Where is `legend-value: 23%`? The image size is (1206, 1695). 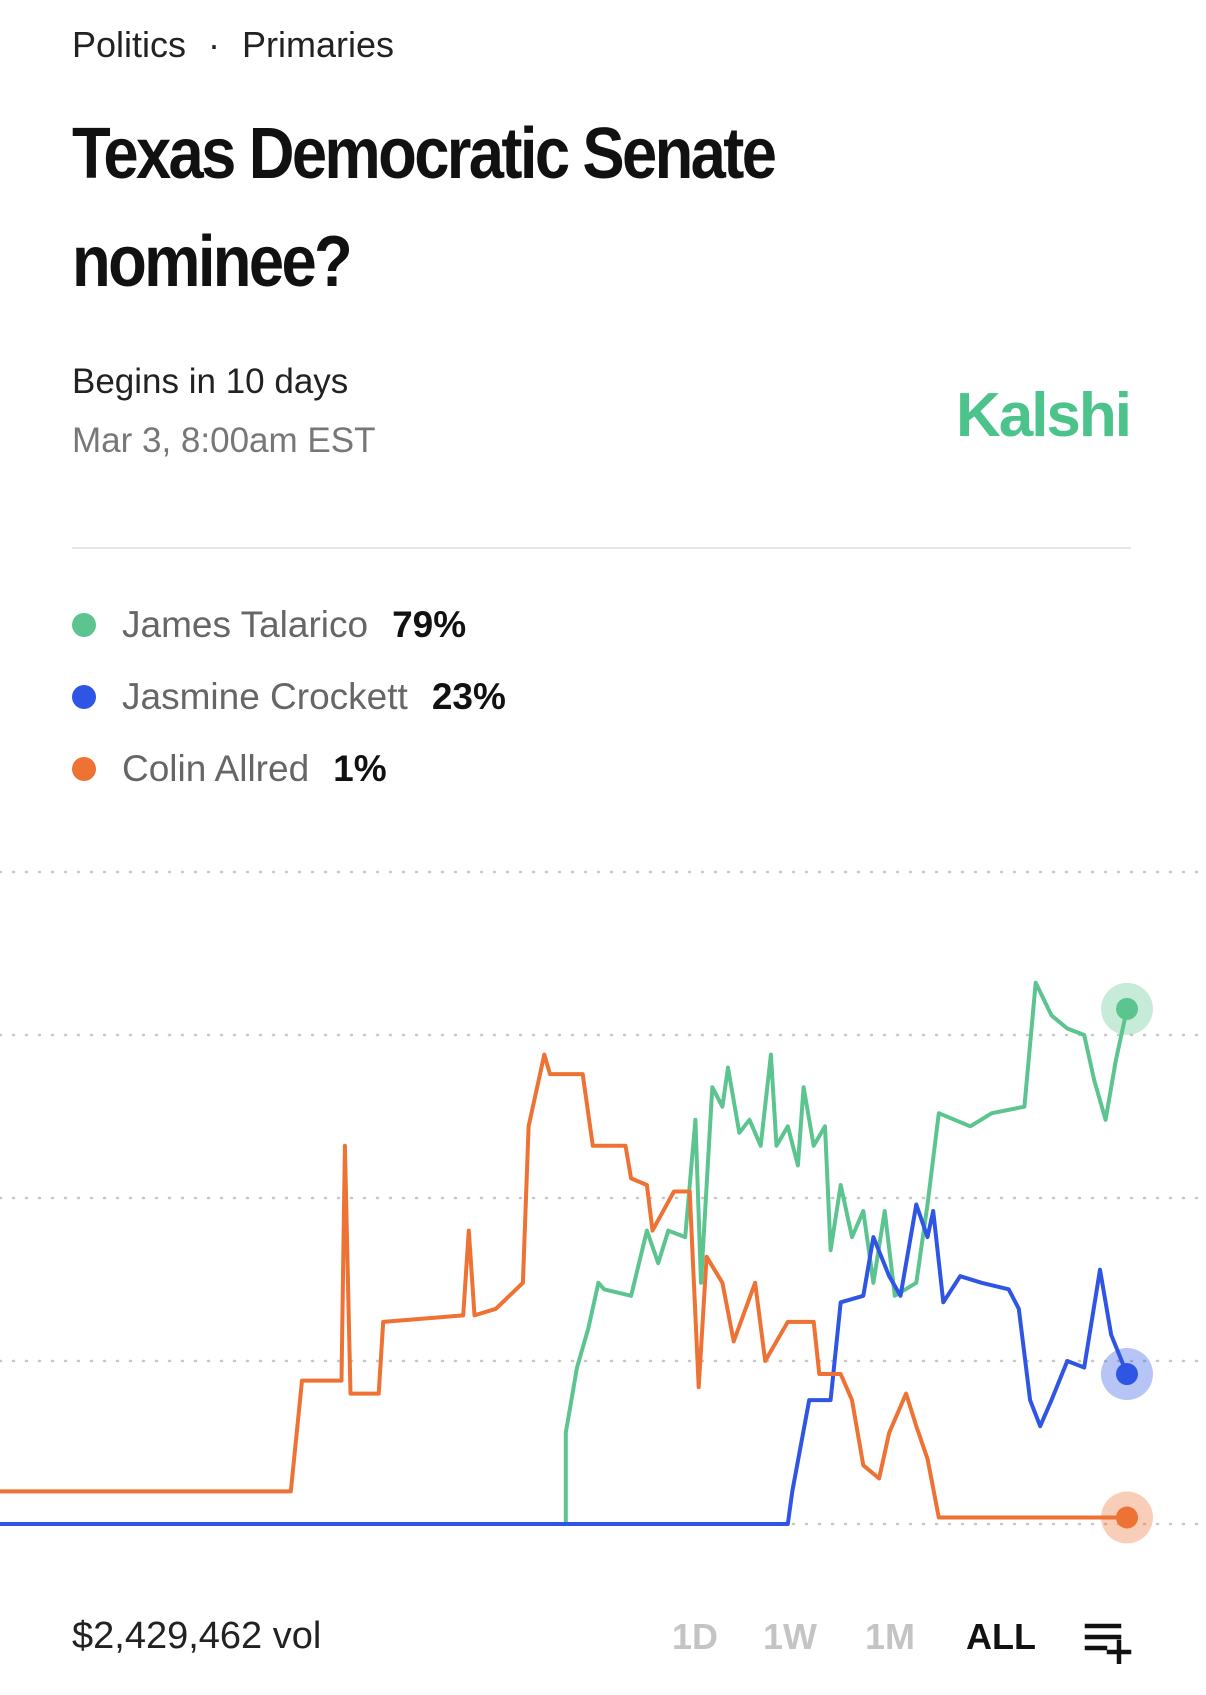
legend-value: 23% is located at coordinates (468, 696).